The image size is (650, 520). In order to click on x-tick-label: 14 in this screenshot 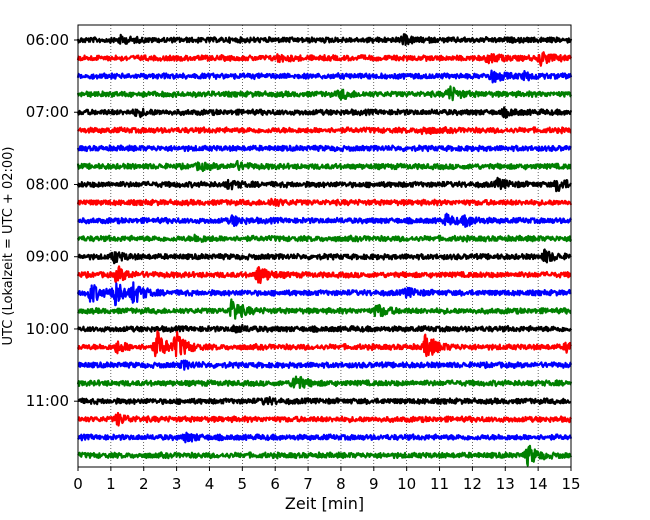, I will do `click(538, 484)`.